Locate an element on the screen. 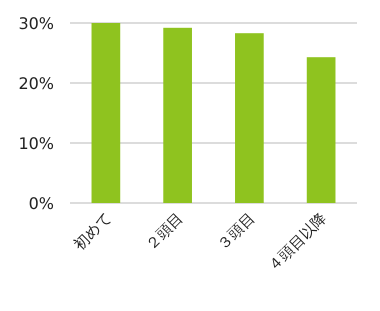 This screenshot has width=380, height=311. y-tick-label: 0% is located at coordinates (41, 203).